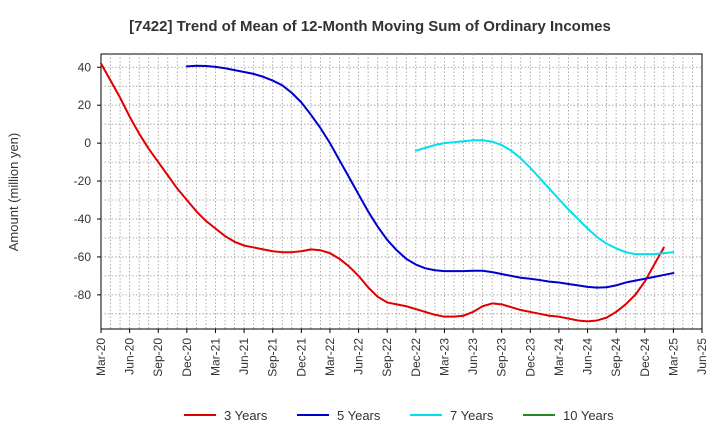 This screenshot has height=440, width=720. What do you see at coordinates (246, 415) in the screenshot?
I see `legend-label: 3 Years` at bounding box center [246, 415].